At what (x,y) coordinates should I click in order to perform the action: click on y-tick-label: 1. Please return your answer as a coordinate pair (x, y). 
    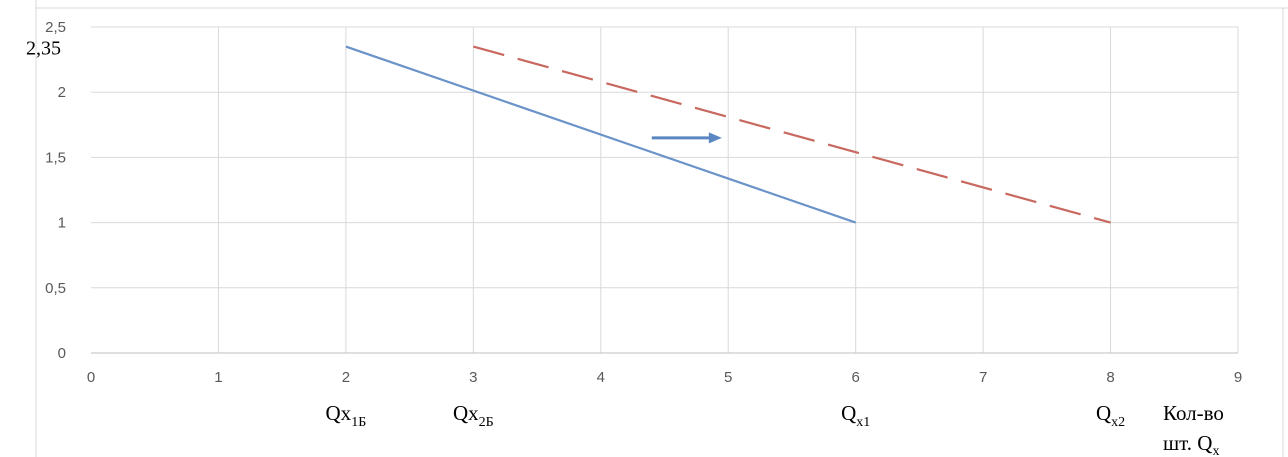
    Looking at the image, I should click on (62, 223).